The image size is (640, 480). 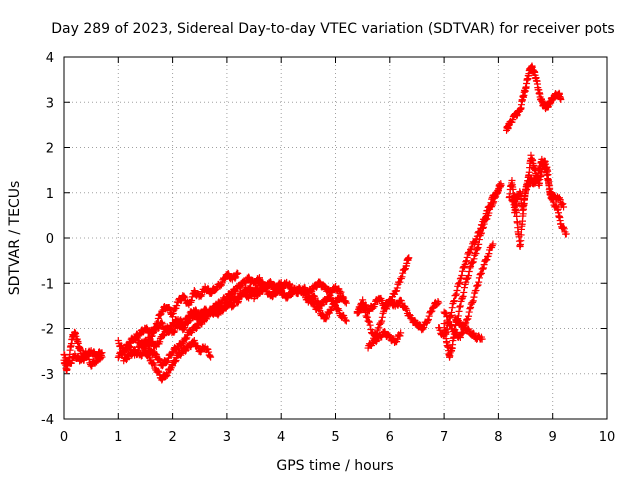 I want to click on y-tick-label: 3, so click(x=50, y=103).